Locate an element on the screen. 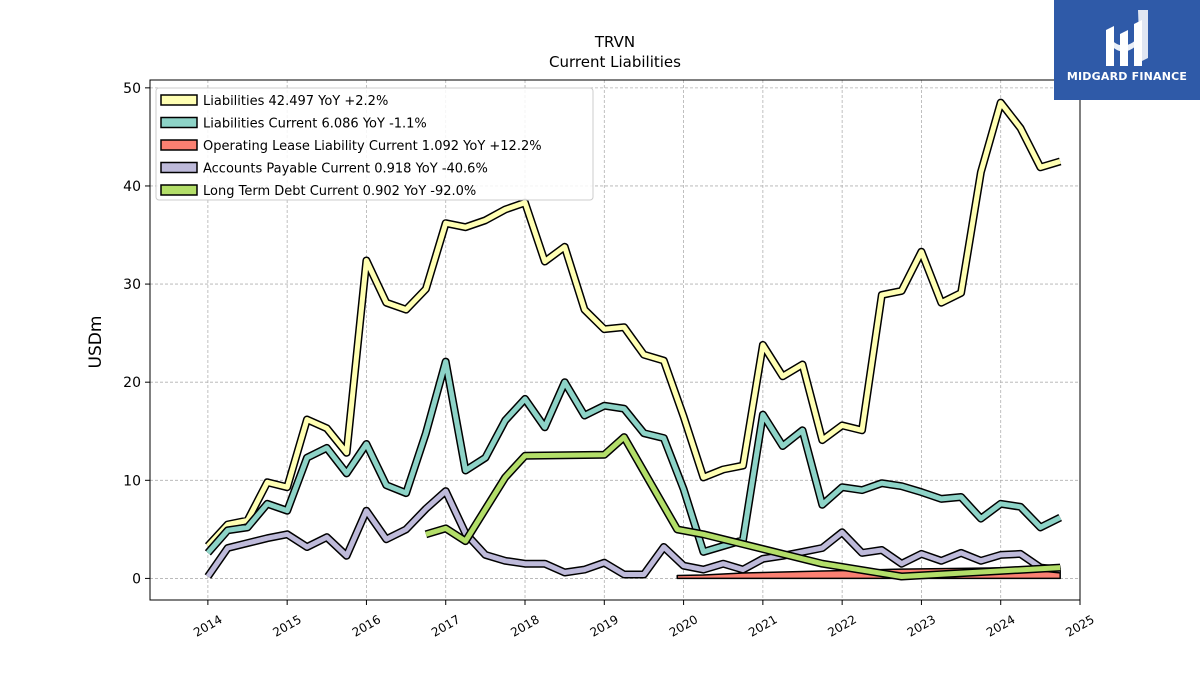 The width and height of the screenshot is (1200, 675). chart-title: TRVN is located at coordinates (614, 42).